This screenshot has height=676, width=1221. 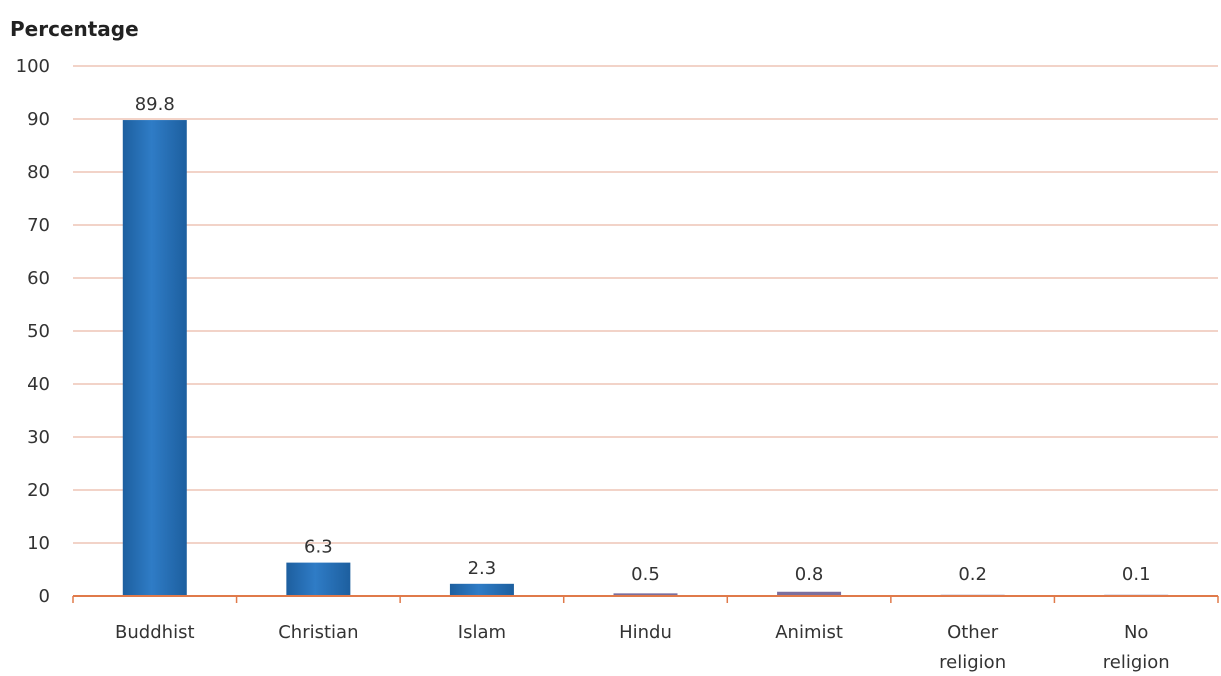 I want to click on data-label: 89.8, so click(x=155, y=104).